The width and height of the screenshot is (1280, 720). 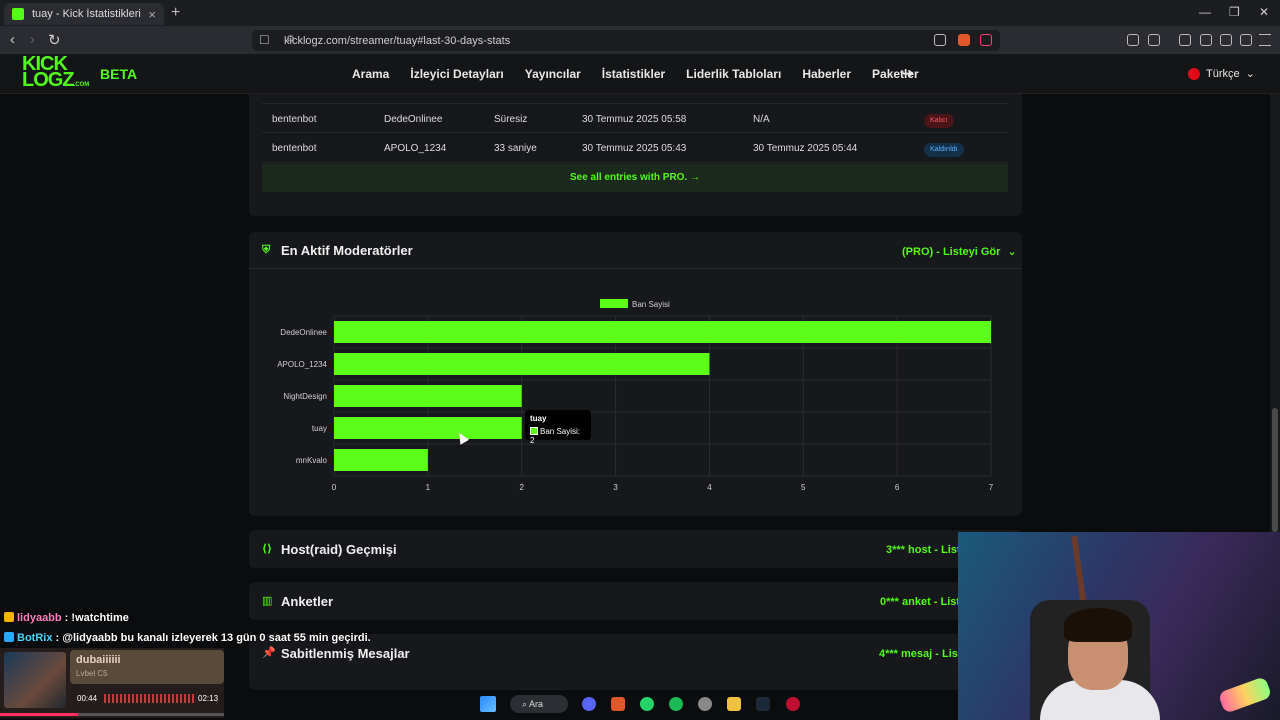 I want to click on status-badge: Kalıcı, so click(x=939, y=121).